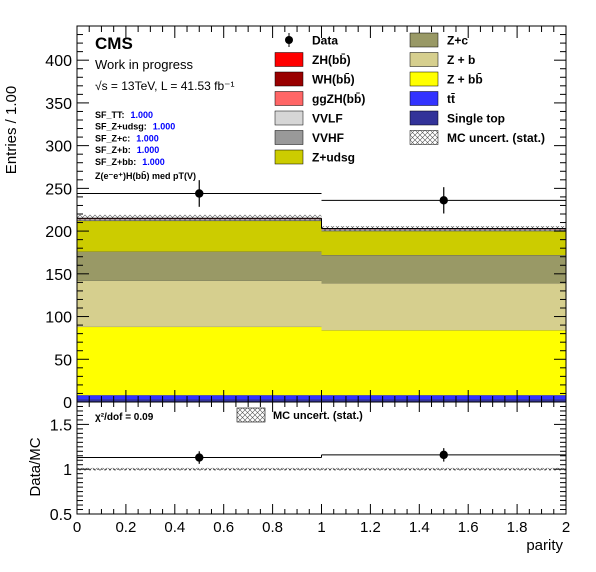 Image resolution: width=596 pixels, height=572 pixels. What do you see at coordinates (328, 138) in the screenshot?
I see `legend-entry-label: VVHF` at bounding box center [328, 138].